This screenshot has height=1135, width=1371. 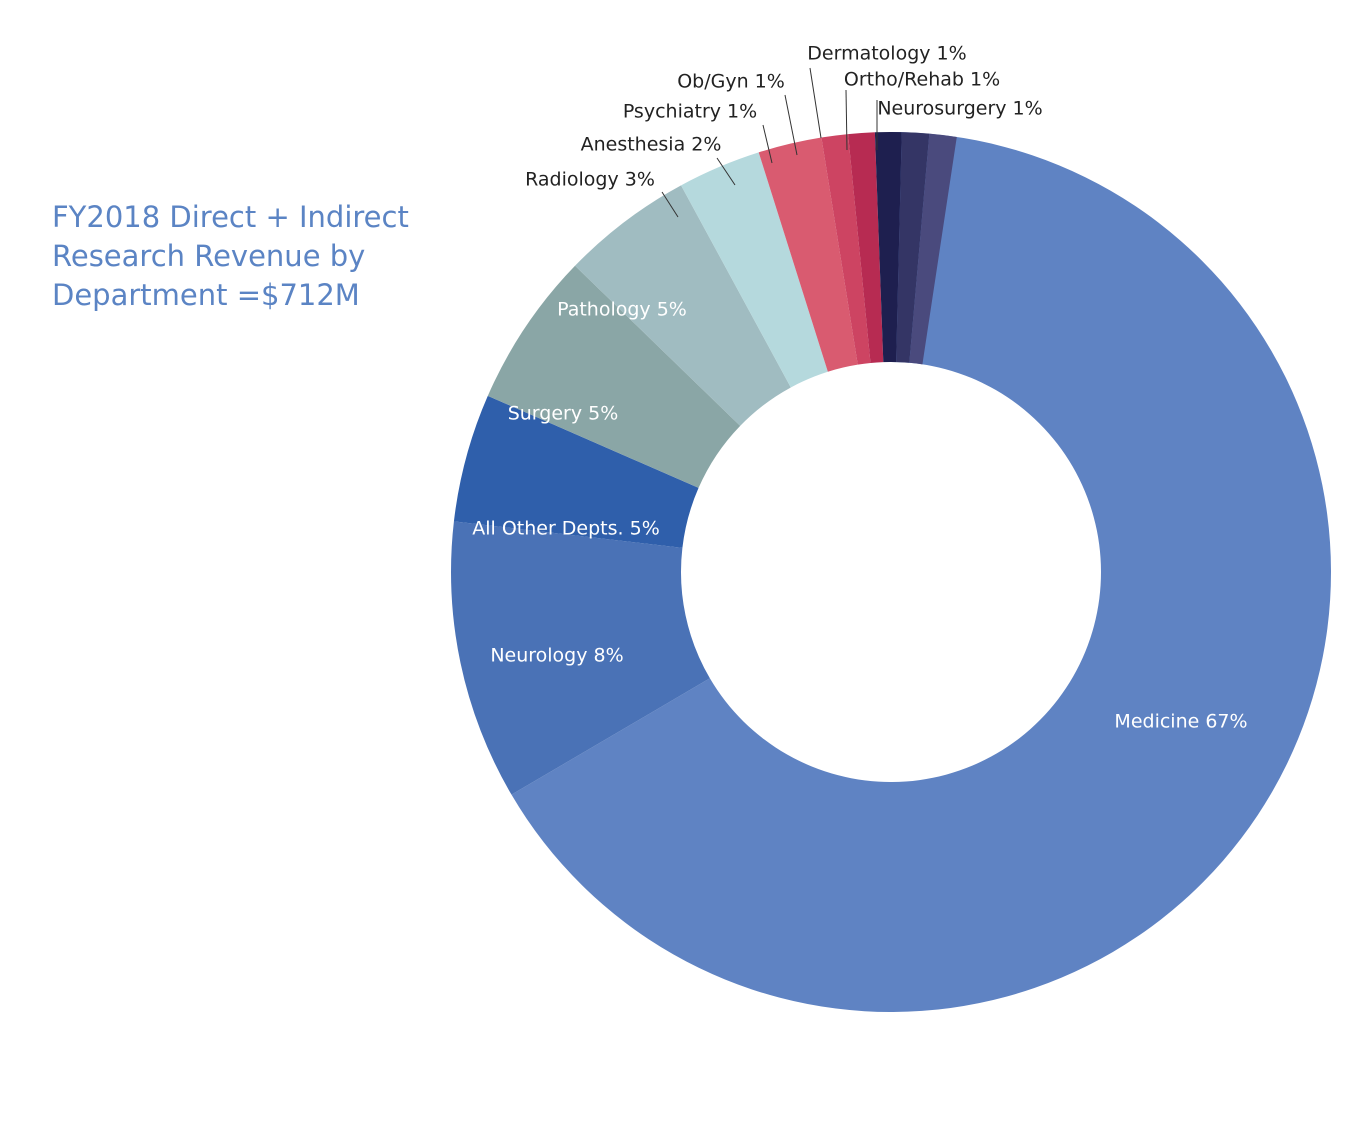 What do you see at coordinates (754, 270) in the screenshot?
I see `slice-radiology` at bounding box center [754, 270].